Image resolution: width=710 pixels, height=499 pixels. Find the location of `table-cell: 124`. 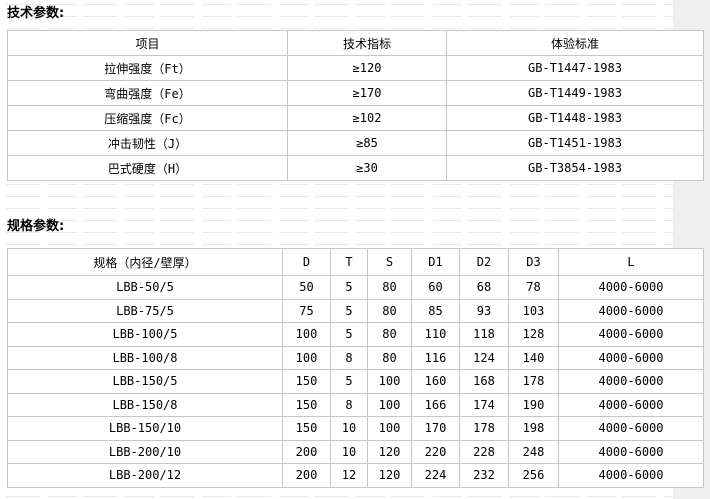

table-cell: 124 is located at coordinates (484, 357).